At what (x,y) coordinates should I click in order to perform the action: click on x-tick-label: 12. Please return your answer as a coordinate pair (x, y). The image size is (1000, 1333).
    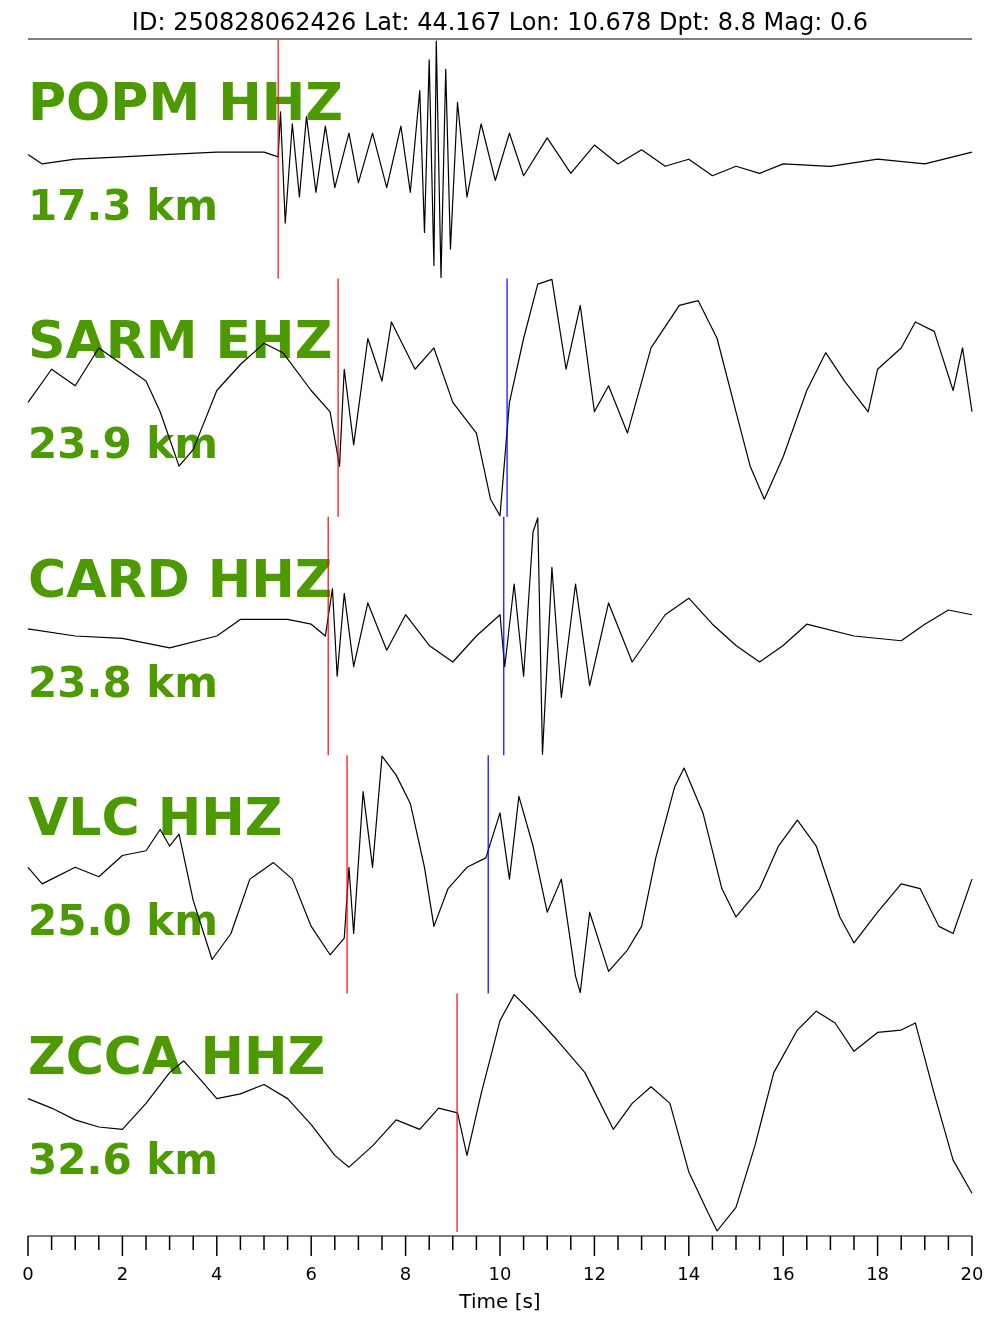
    Looking at the image, I should click on (594, 1273).